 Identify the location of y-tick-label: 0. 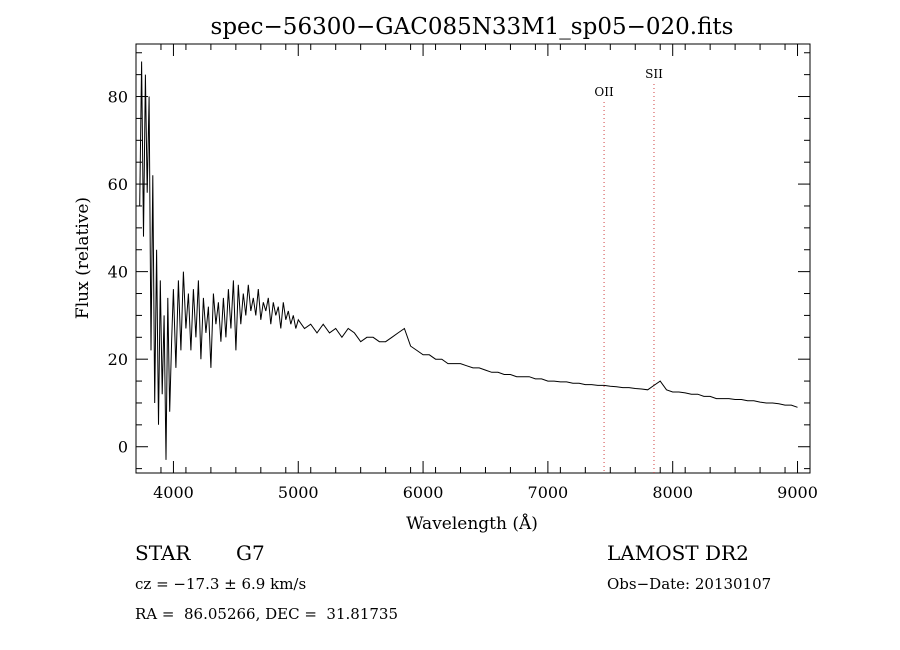
(123, 447).